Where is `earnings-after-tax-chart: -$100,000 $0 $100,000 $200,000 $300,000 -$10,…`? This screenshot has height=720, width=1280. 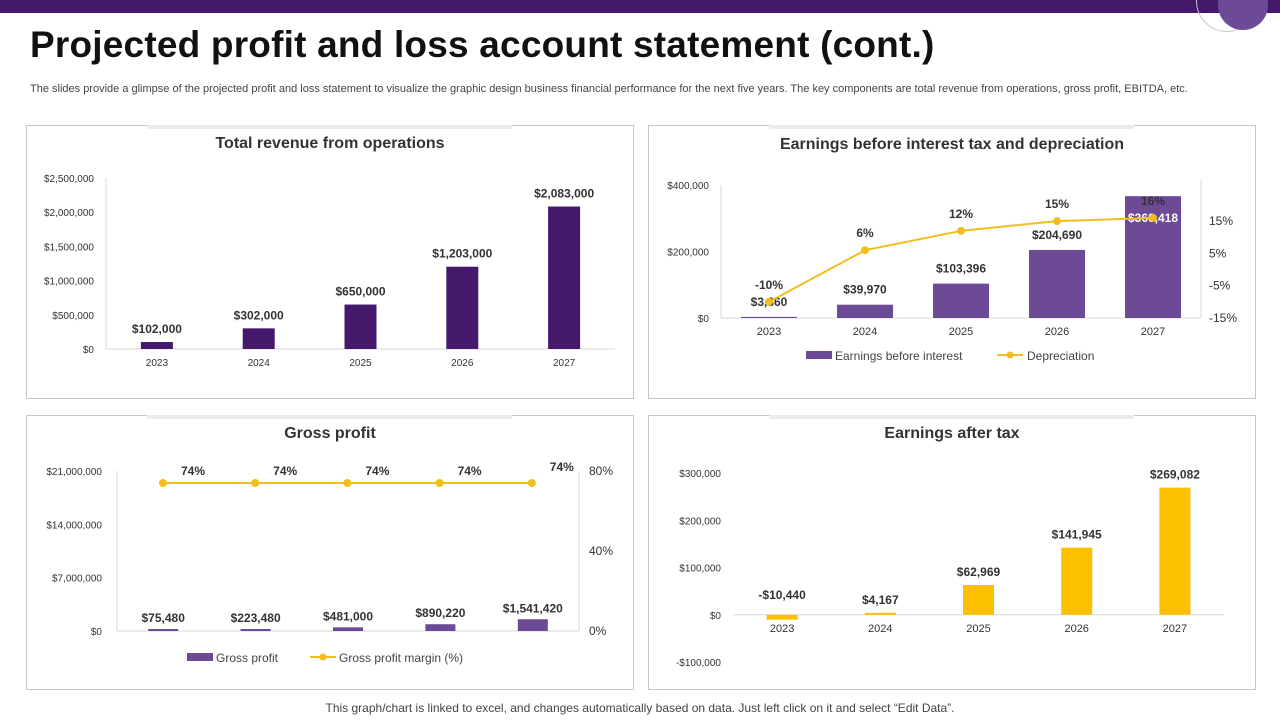
earnings-after-tax-chart: -$100,000 $0 $100,000 $200,000 $300,000 -$10,… is located at coordinates (950, 568).